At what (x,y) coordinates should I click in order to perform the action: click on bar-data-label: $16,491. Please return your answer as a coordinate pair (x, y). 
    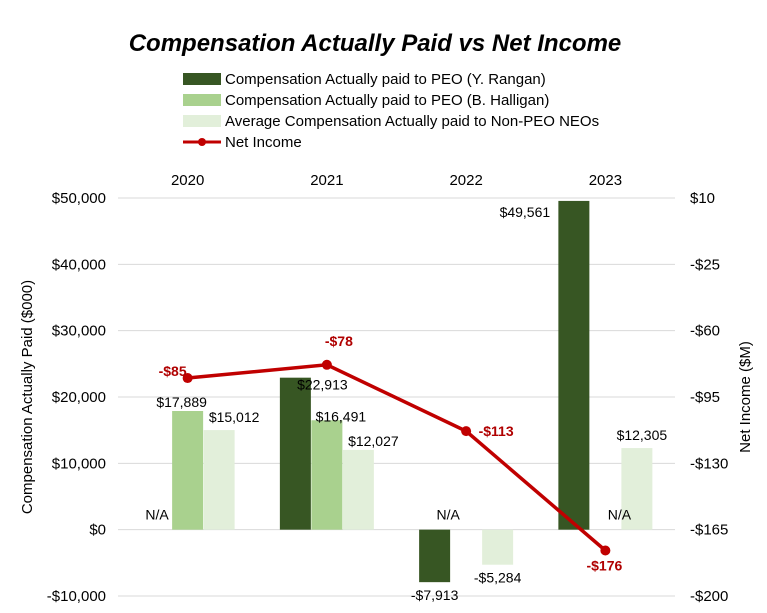
    Looking at the image, I should click on (341, 416).